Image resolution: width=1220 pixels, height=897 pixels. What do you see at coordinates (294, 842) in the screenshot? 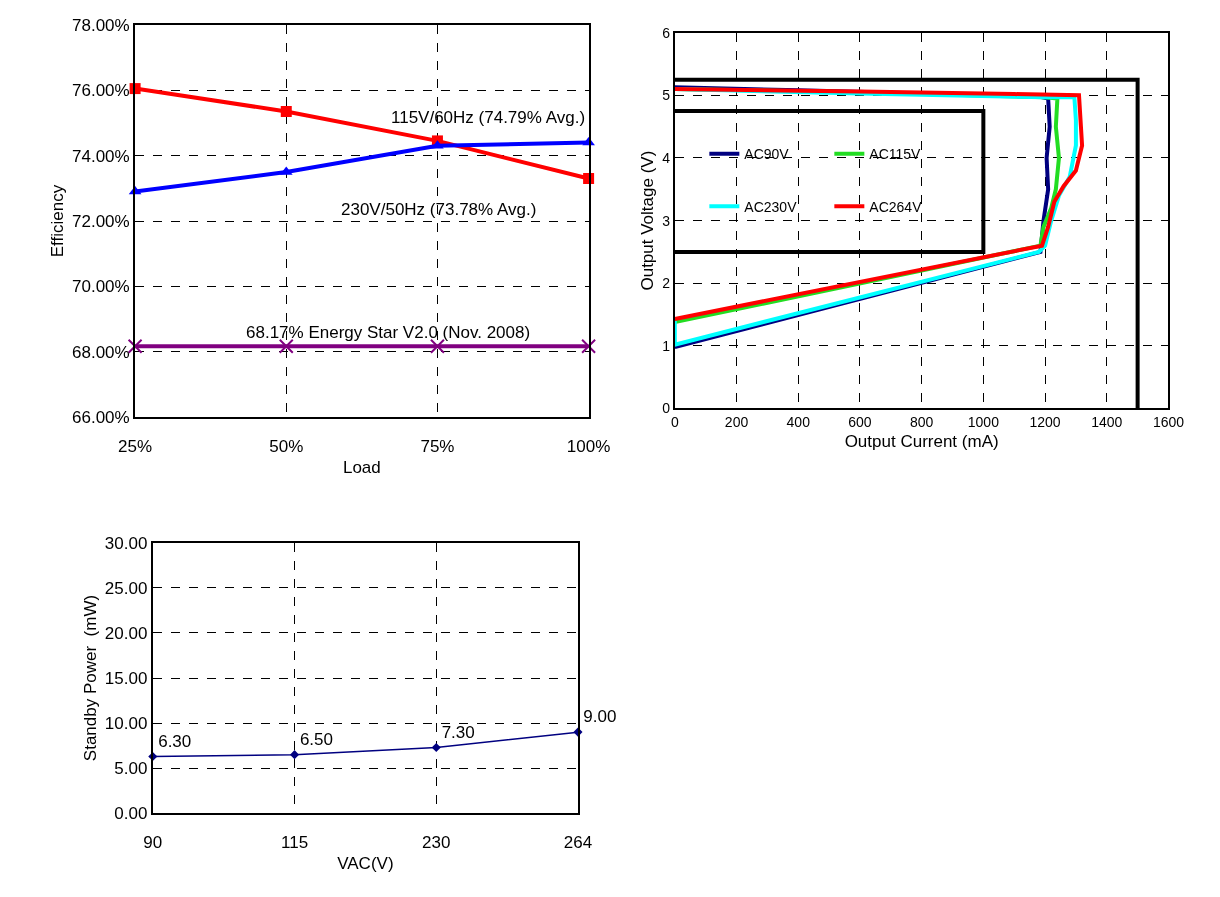
I see `x-tick-label: 115` at bounding box center [294, 842].